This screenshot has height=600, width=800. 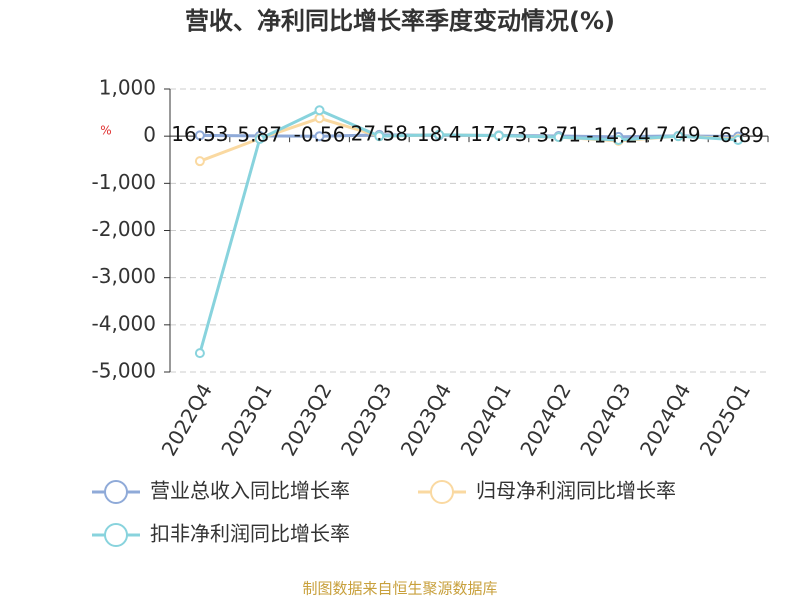 I want to click on x-tick-label: 2024Q4, so click(x=665, y=419).